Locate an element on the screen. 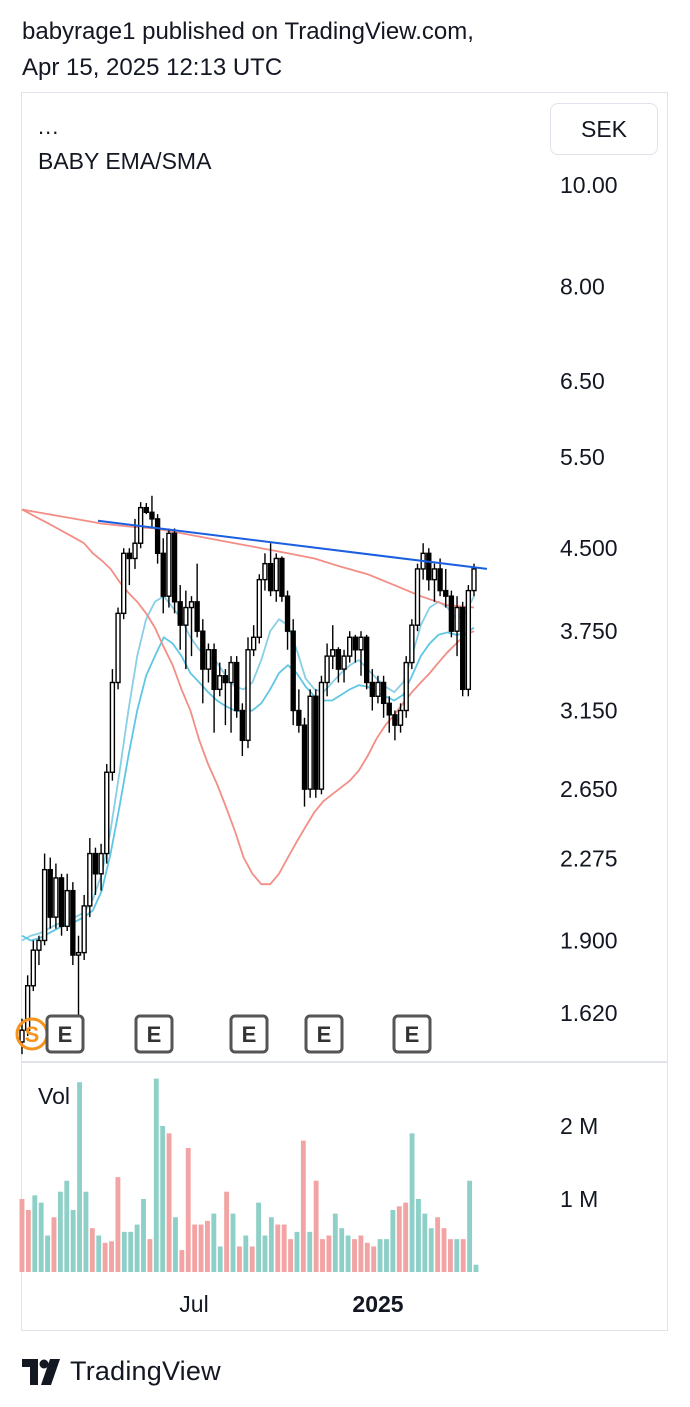 This screenshot has width=690, height=1407. currency-label: SEK is located at coordinates (604, 128).